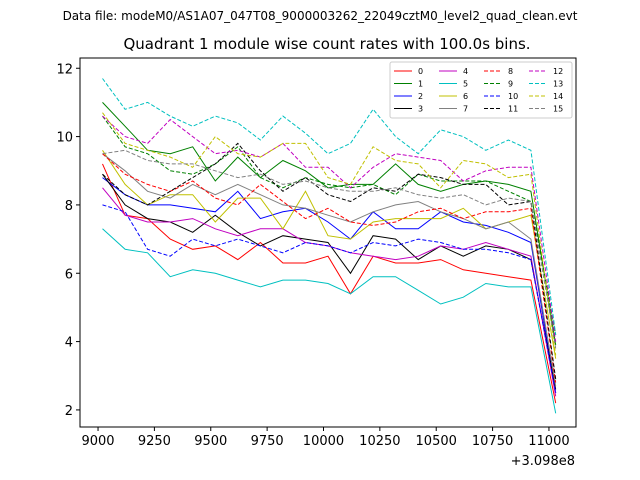  I want to click on x-tick-label: 11000, so click(548, 441).